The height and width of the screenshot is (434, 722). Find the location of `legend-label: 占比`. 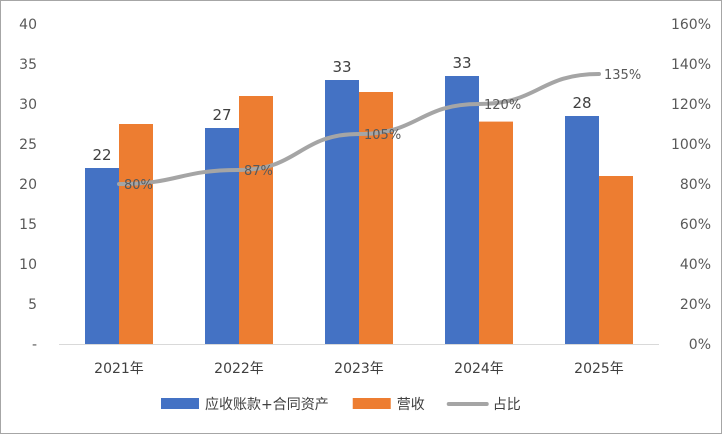

legend-label: 占比 is located at coordinates (507, 405).